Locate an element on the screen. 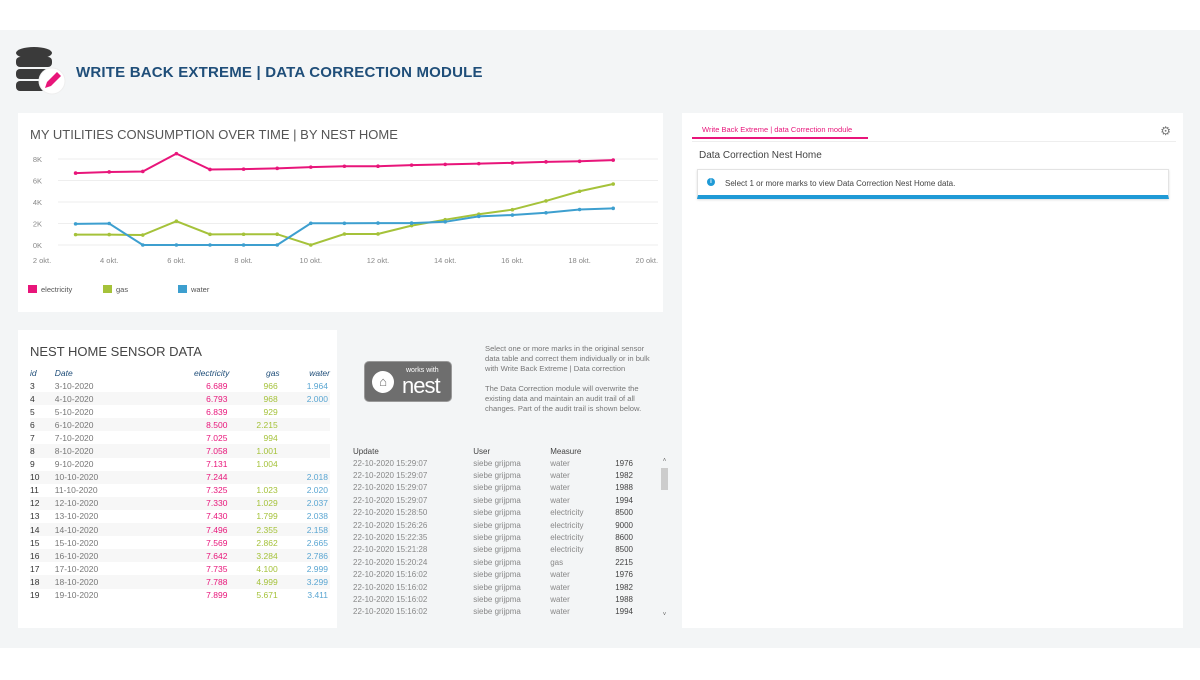 This screenshot has width=1200, height=680. cell-date: 14-10-2020 is located at coordinates (103, 530).